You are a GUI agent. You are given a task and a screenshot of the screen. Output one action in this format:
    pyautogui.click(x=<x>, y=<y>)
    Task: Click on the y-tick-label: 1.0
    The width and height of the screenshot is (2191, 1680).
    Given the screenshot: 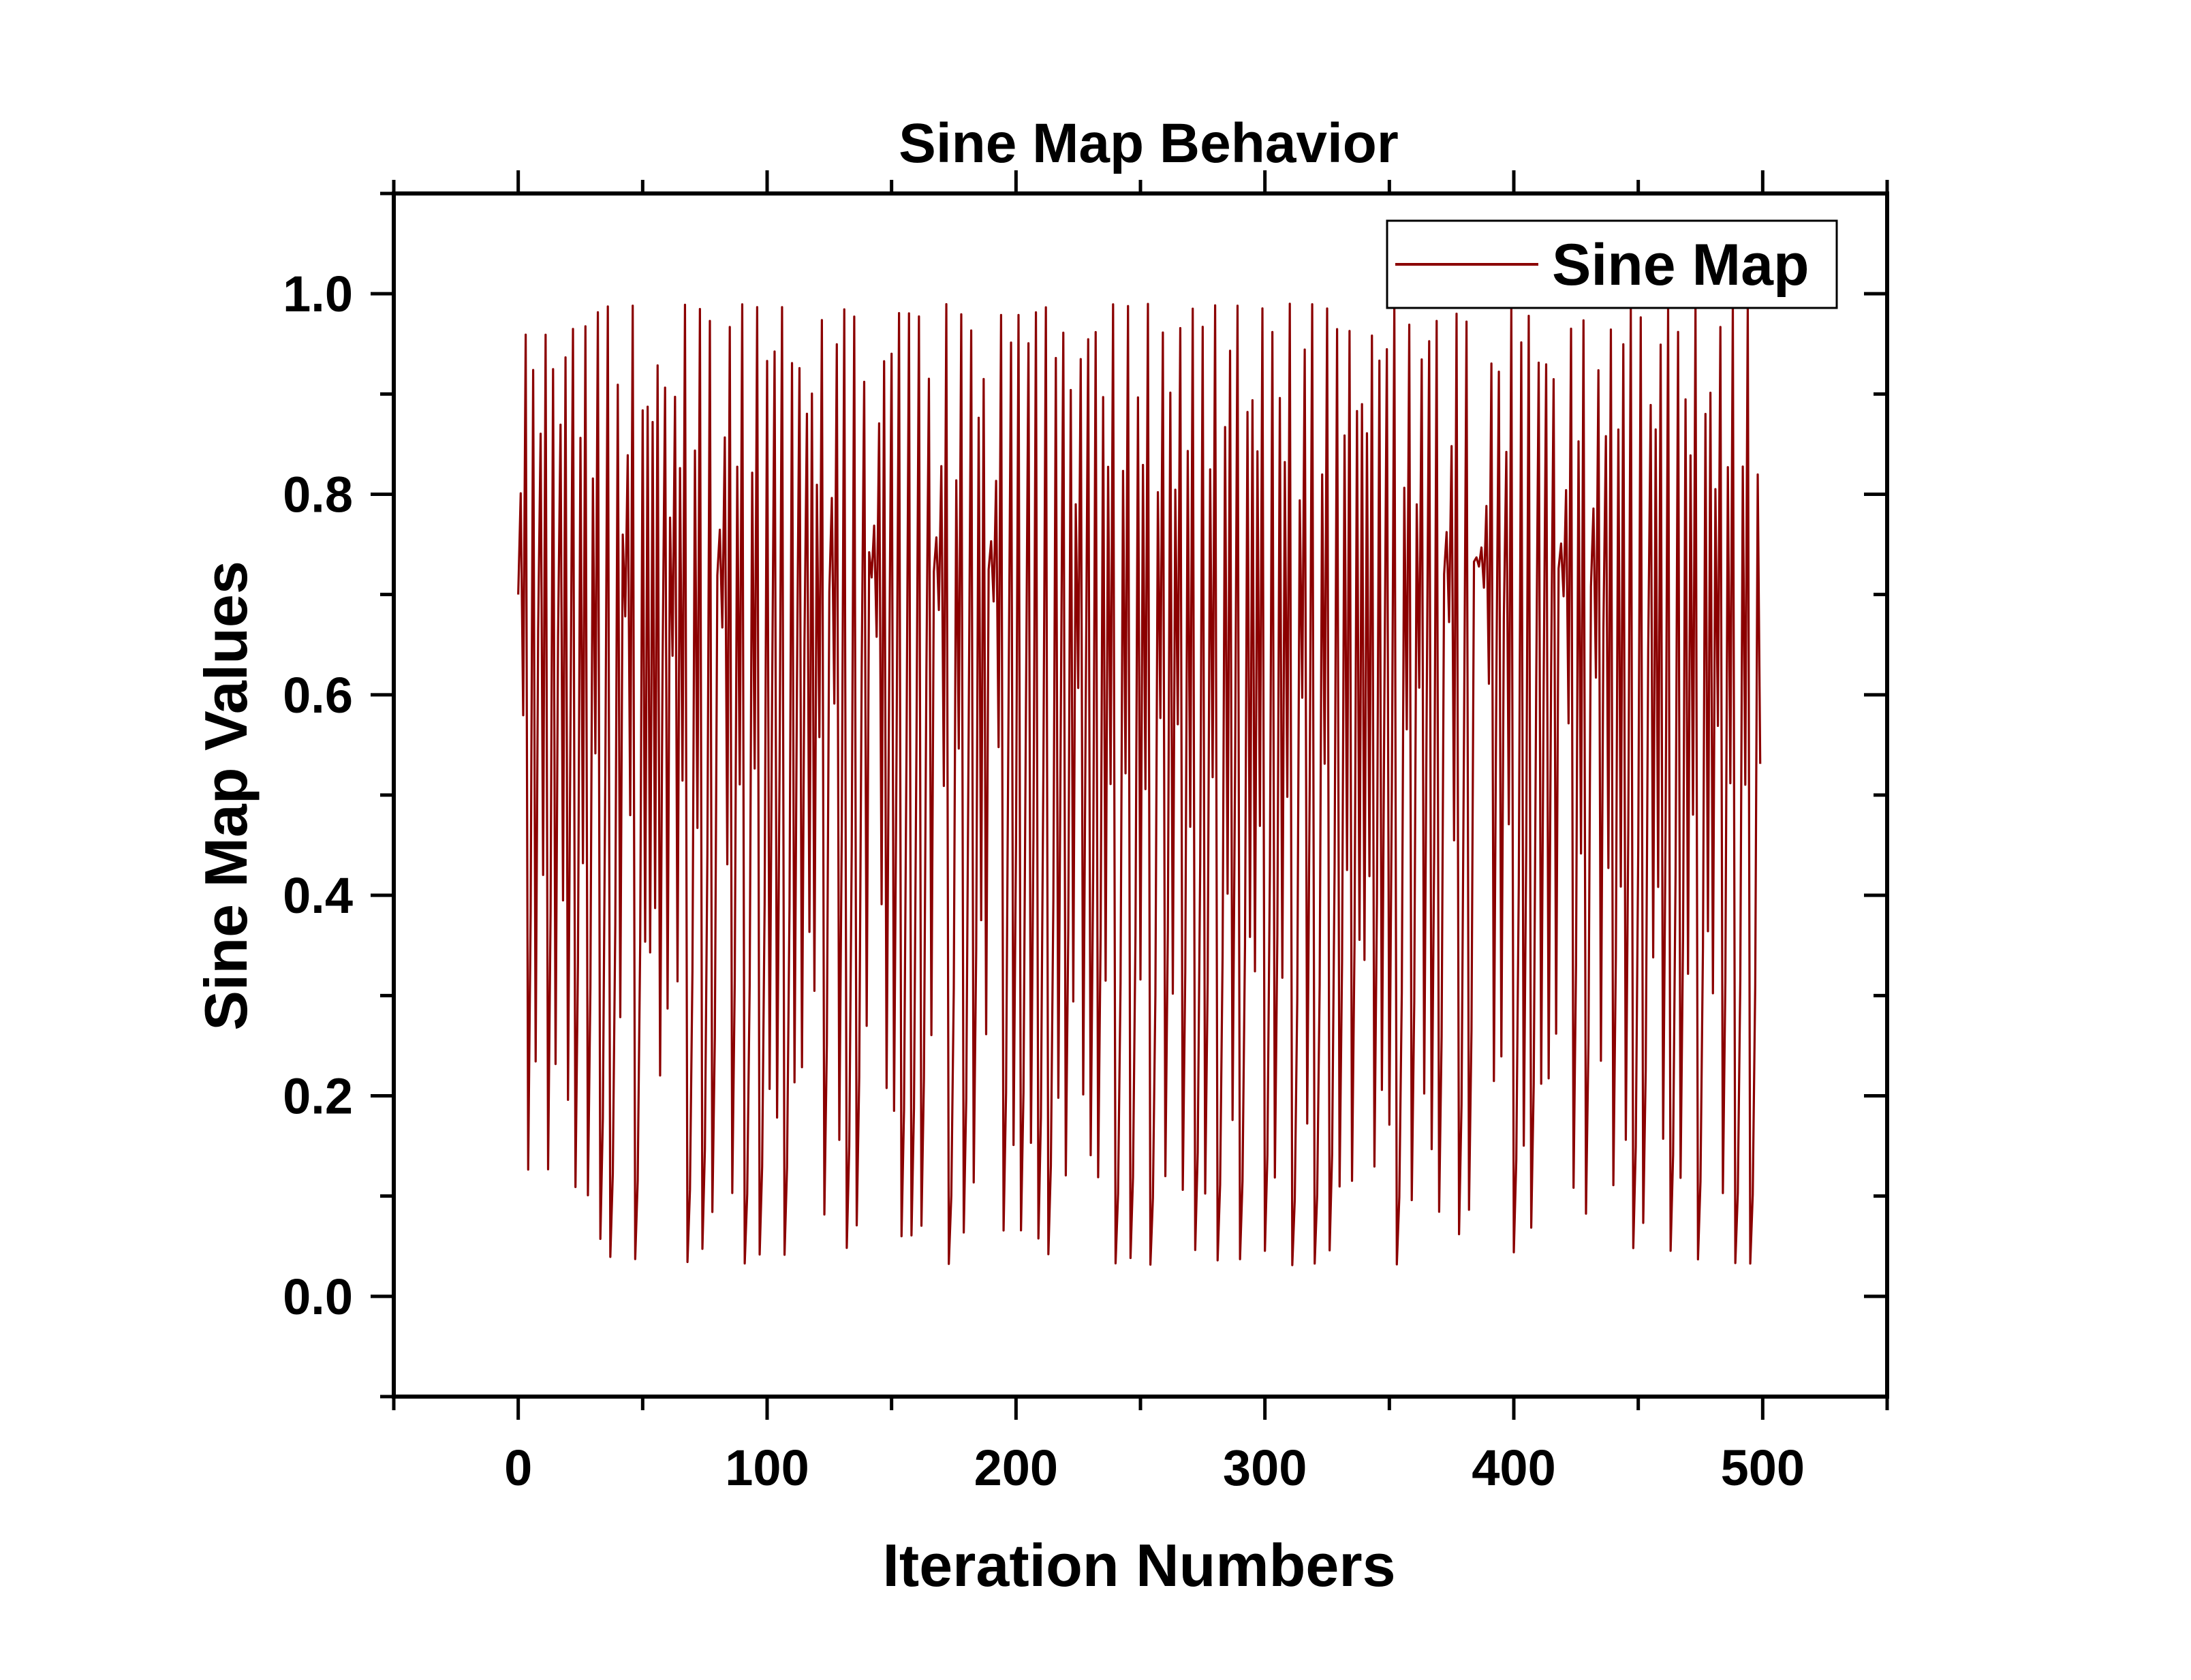 What is the action you would take?
    pyautogui.click(x=318, y=294)
    